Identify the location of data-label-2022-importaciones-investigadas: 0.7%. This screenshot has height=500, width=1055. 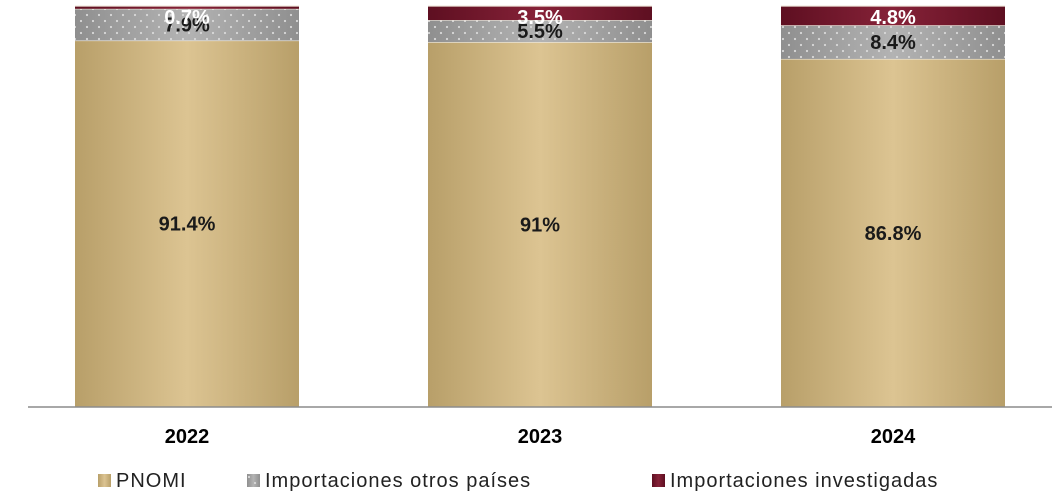
(187, 18).